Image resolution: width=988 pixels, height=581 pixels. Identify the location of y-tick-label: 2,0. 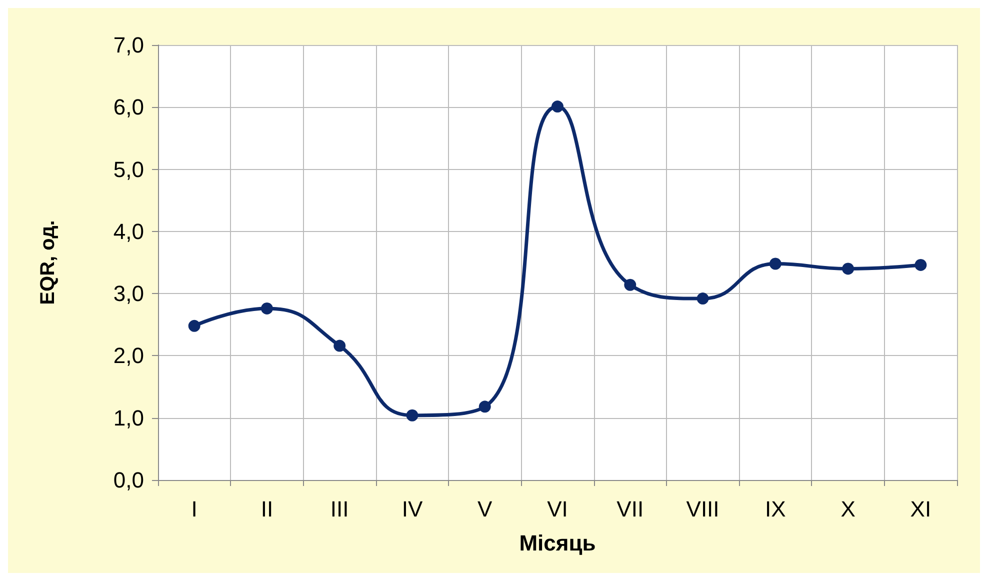
(128, 355).